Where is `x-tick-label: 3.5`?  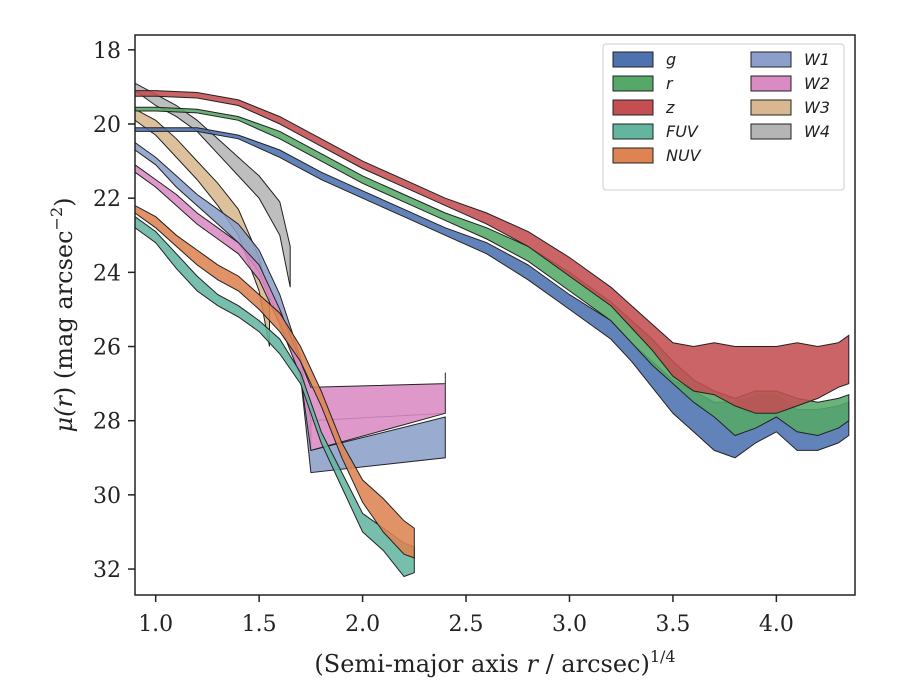
x-tick-label: 3.5 is located at coordinates (672, 624).